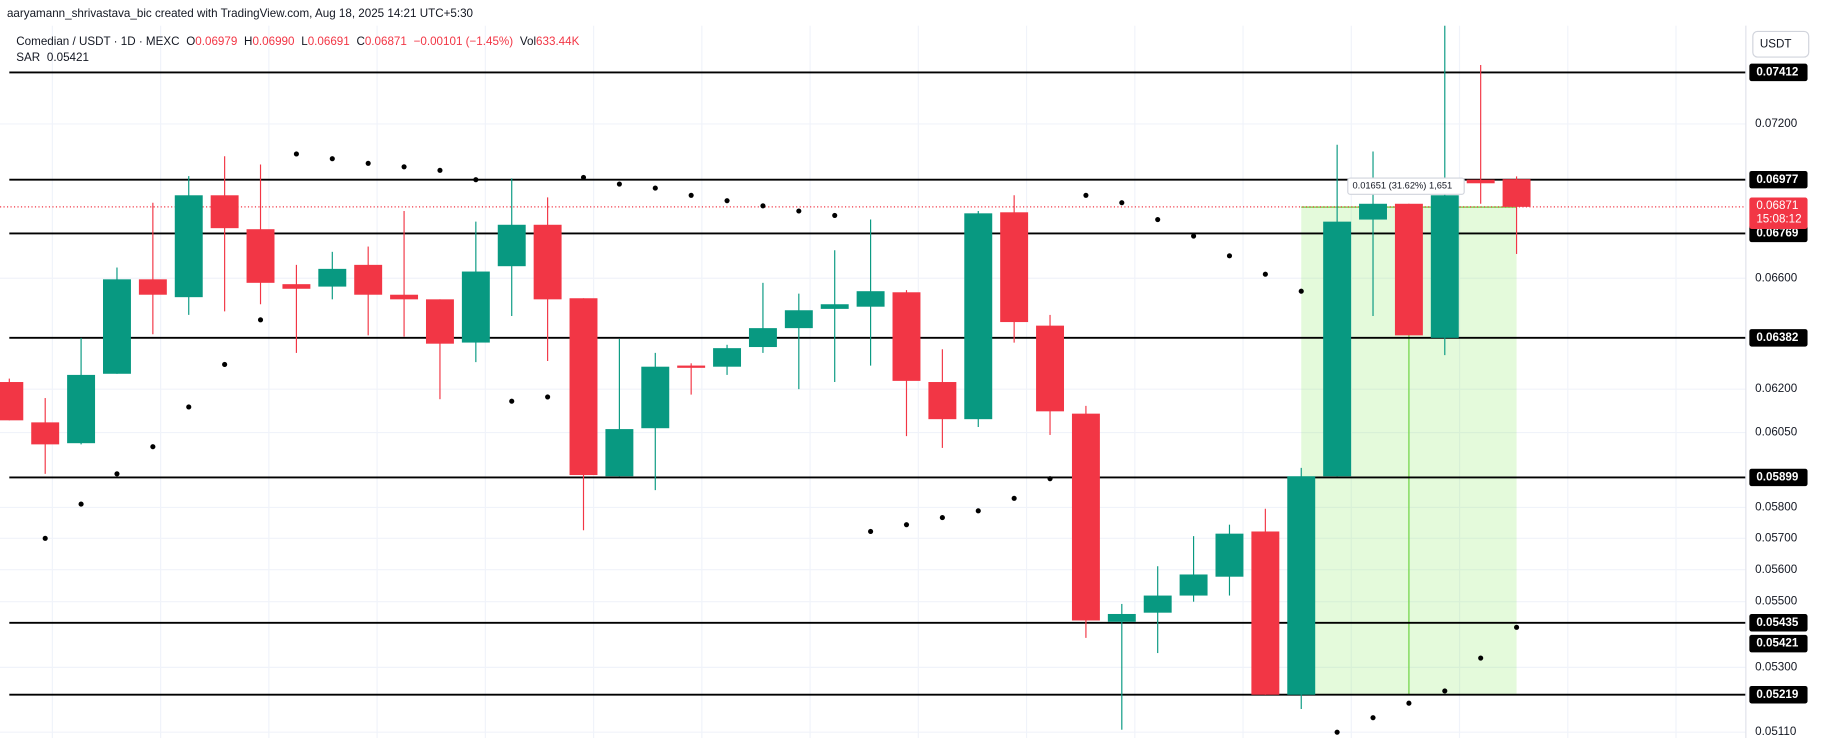 Image resolution: width=1825 pixels, height=738 pixels. What do you see at coordinates (68, 57) in the screenshot?
I see `sar-value: 0.05421` at bounding box center [68, 57].